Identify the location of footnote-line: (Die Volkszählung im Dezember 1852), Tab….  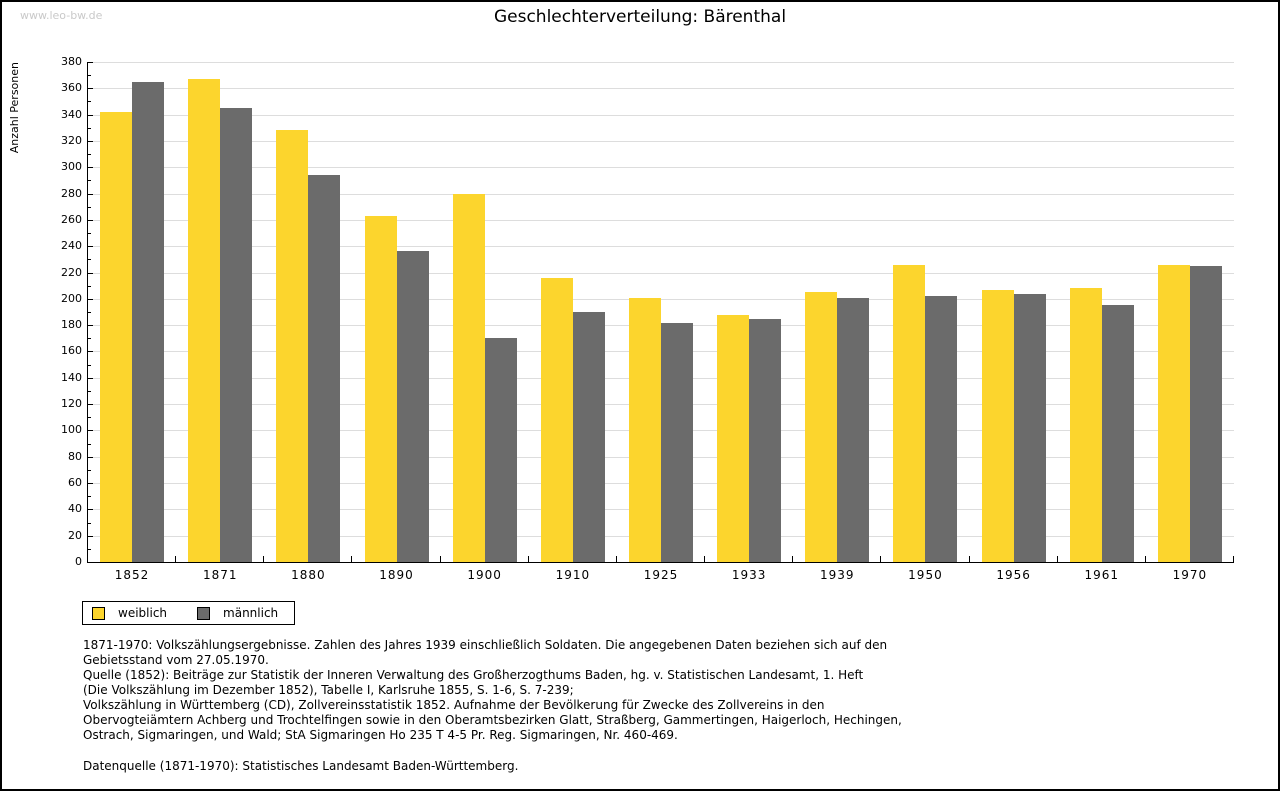
(328, 690).